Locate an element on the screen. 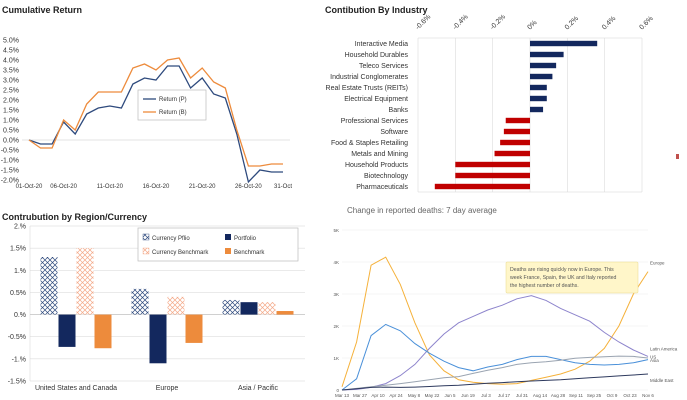 The width and height of the screenshot is (687, 400). legend-currency-pflio: Currency Pflio is located at coordinates (171, 239).